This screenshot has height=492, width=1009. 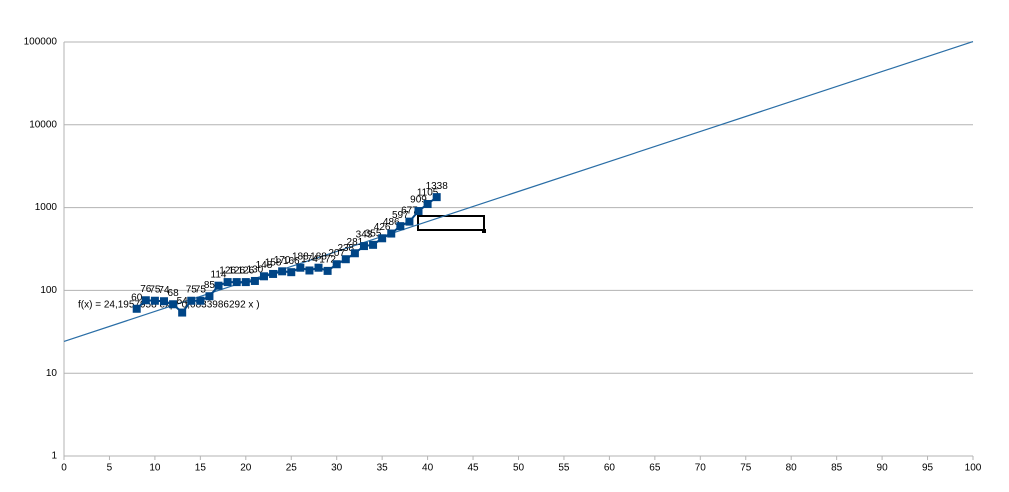 What do you see at coordinates (219, 274) in the screenshot?
I see `data-label: 114` at bounding box center [219, 274].